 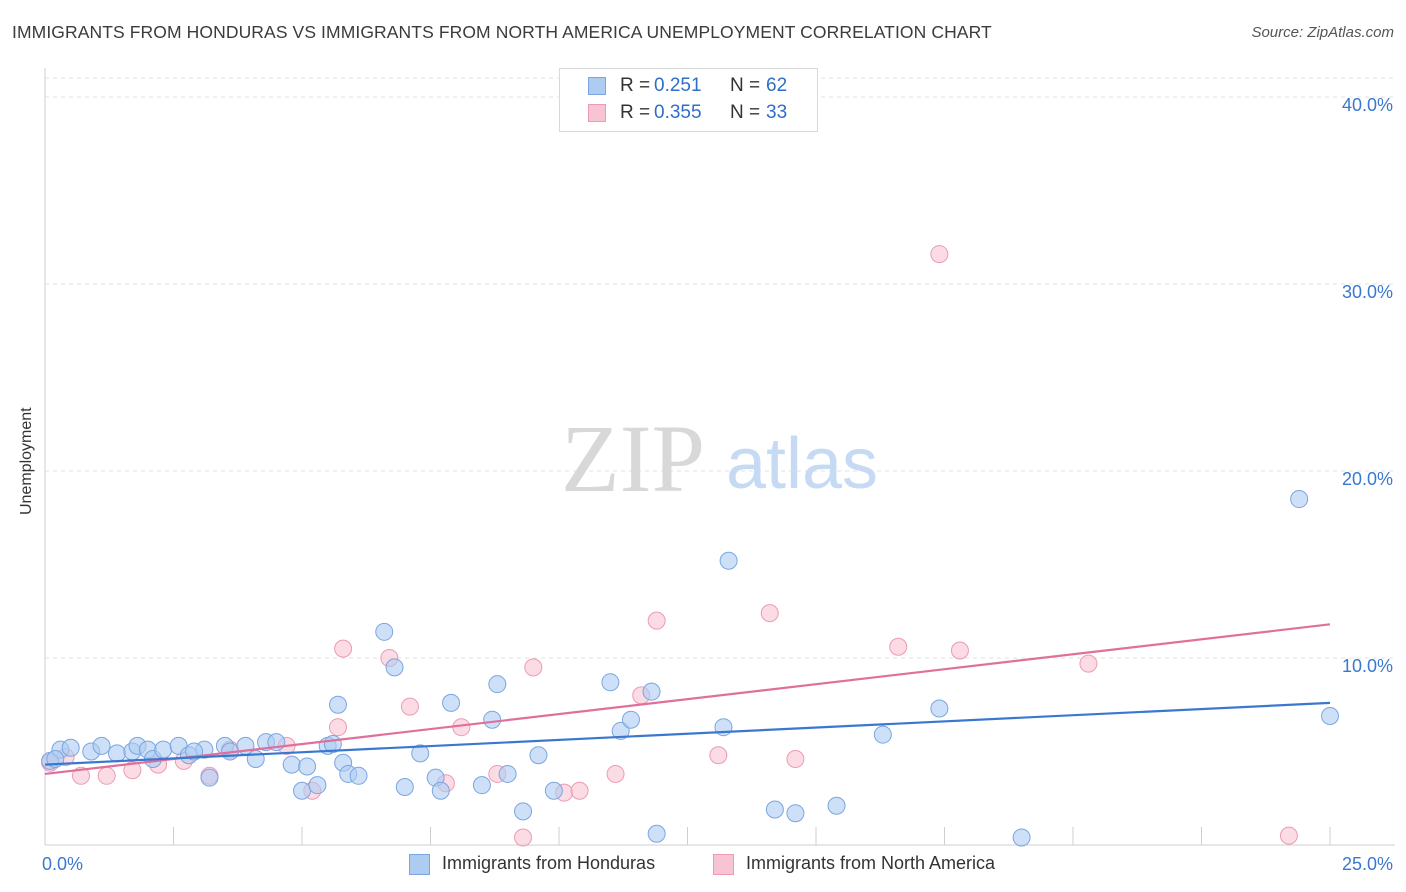 I want to click on y-tick-label: 20.0%, so click(x=1367, y=479).